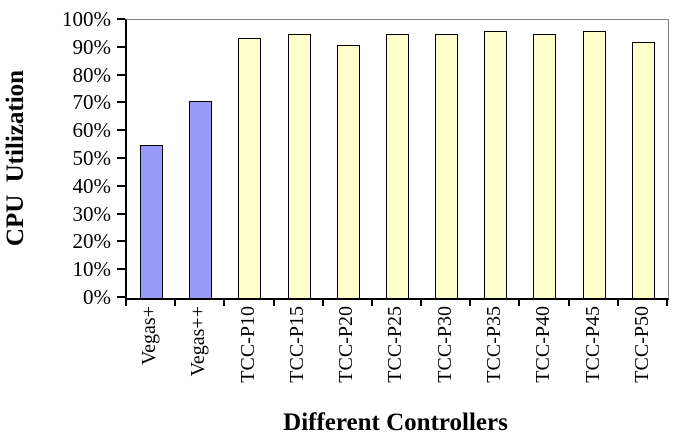 The height and width of the screenshot is (444, 677). Describe the element at coordinates (395, 344) in the screenshot. I see `x-category-label: TCC-P25` at that location.